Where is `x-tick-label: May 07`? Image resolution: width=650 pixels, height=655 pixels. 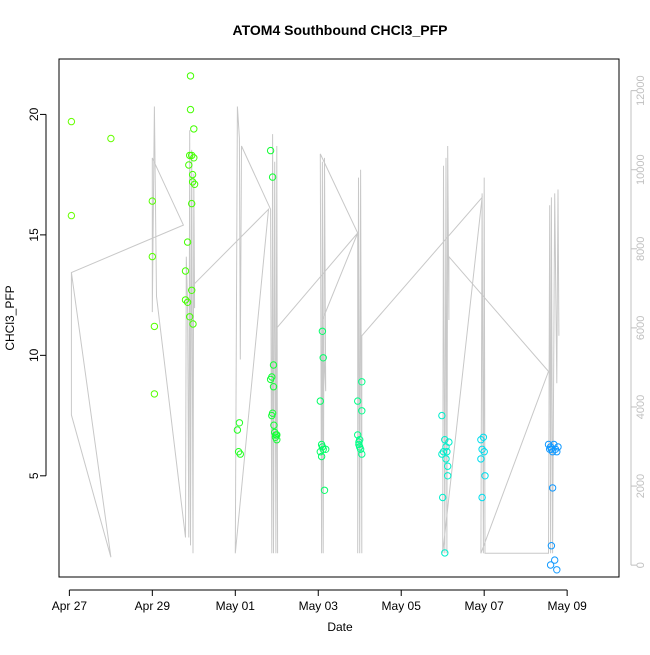 x-tick-label: May 07 is located at coordinates (485, 606).